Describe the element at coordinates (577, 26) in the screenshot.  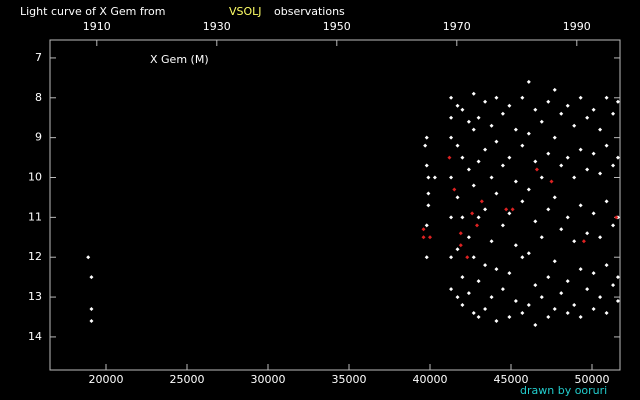
I see `x2-tick-label: 1990` at that location.